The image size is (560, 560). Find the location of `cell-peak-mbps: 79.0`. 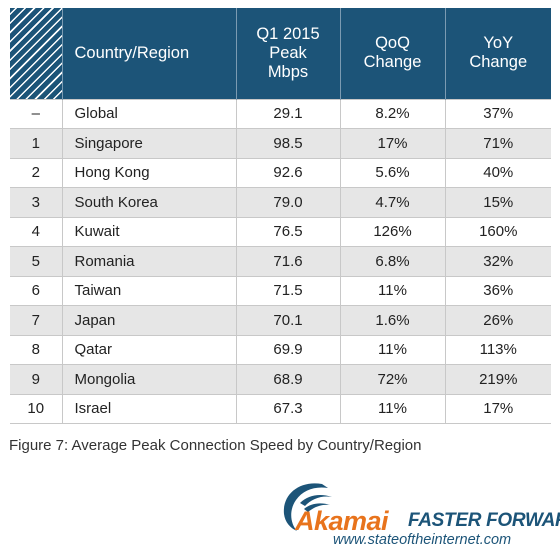

cell-peak-mbps: 79.0 is located at coordinates (288, 202).